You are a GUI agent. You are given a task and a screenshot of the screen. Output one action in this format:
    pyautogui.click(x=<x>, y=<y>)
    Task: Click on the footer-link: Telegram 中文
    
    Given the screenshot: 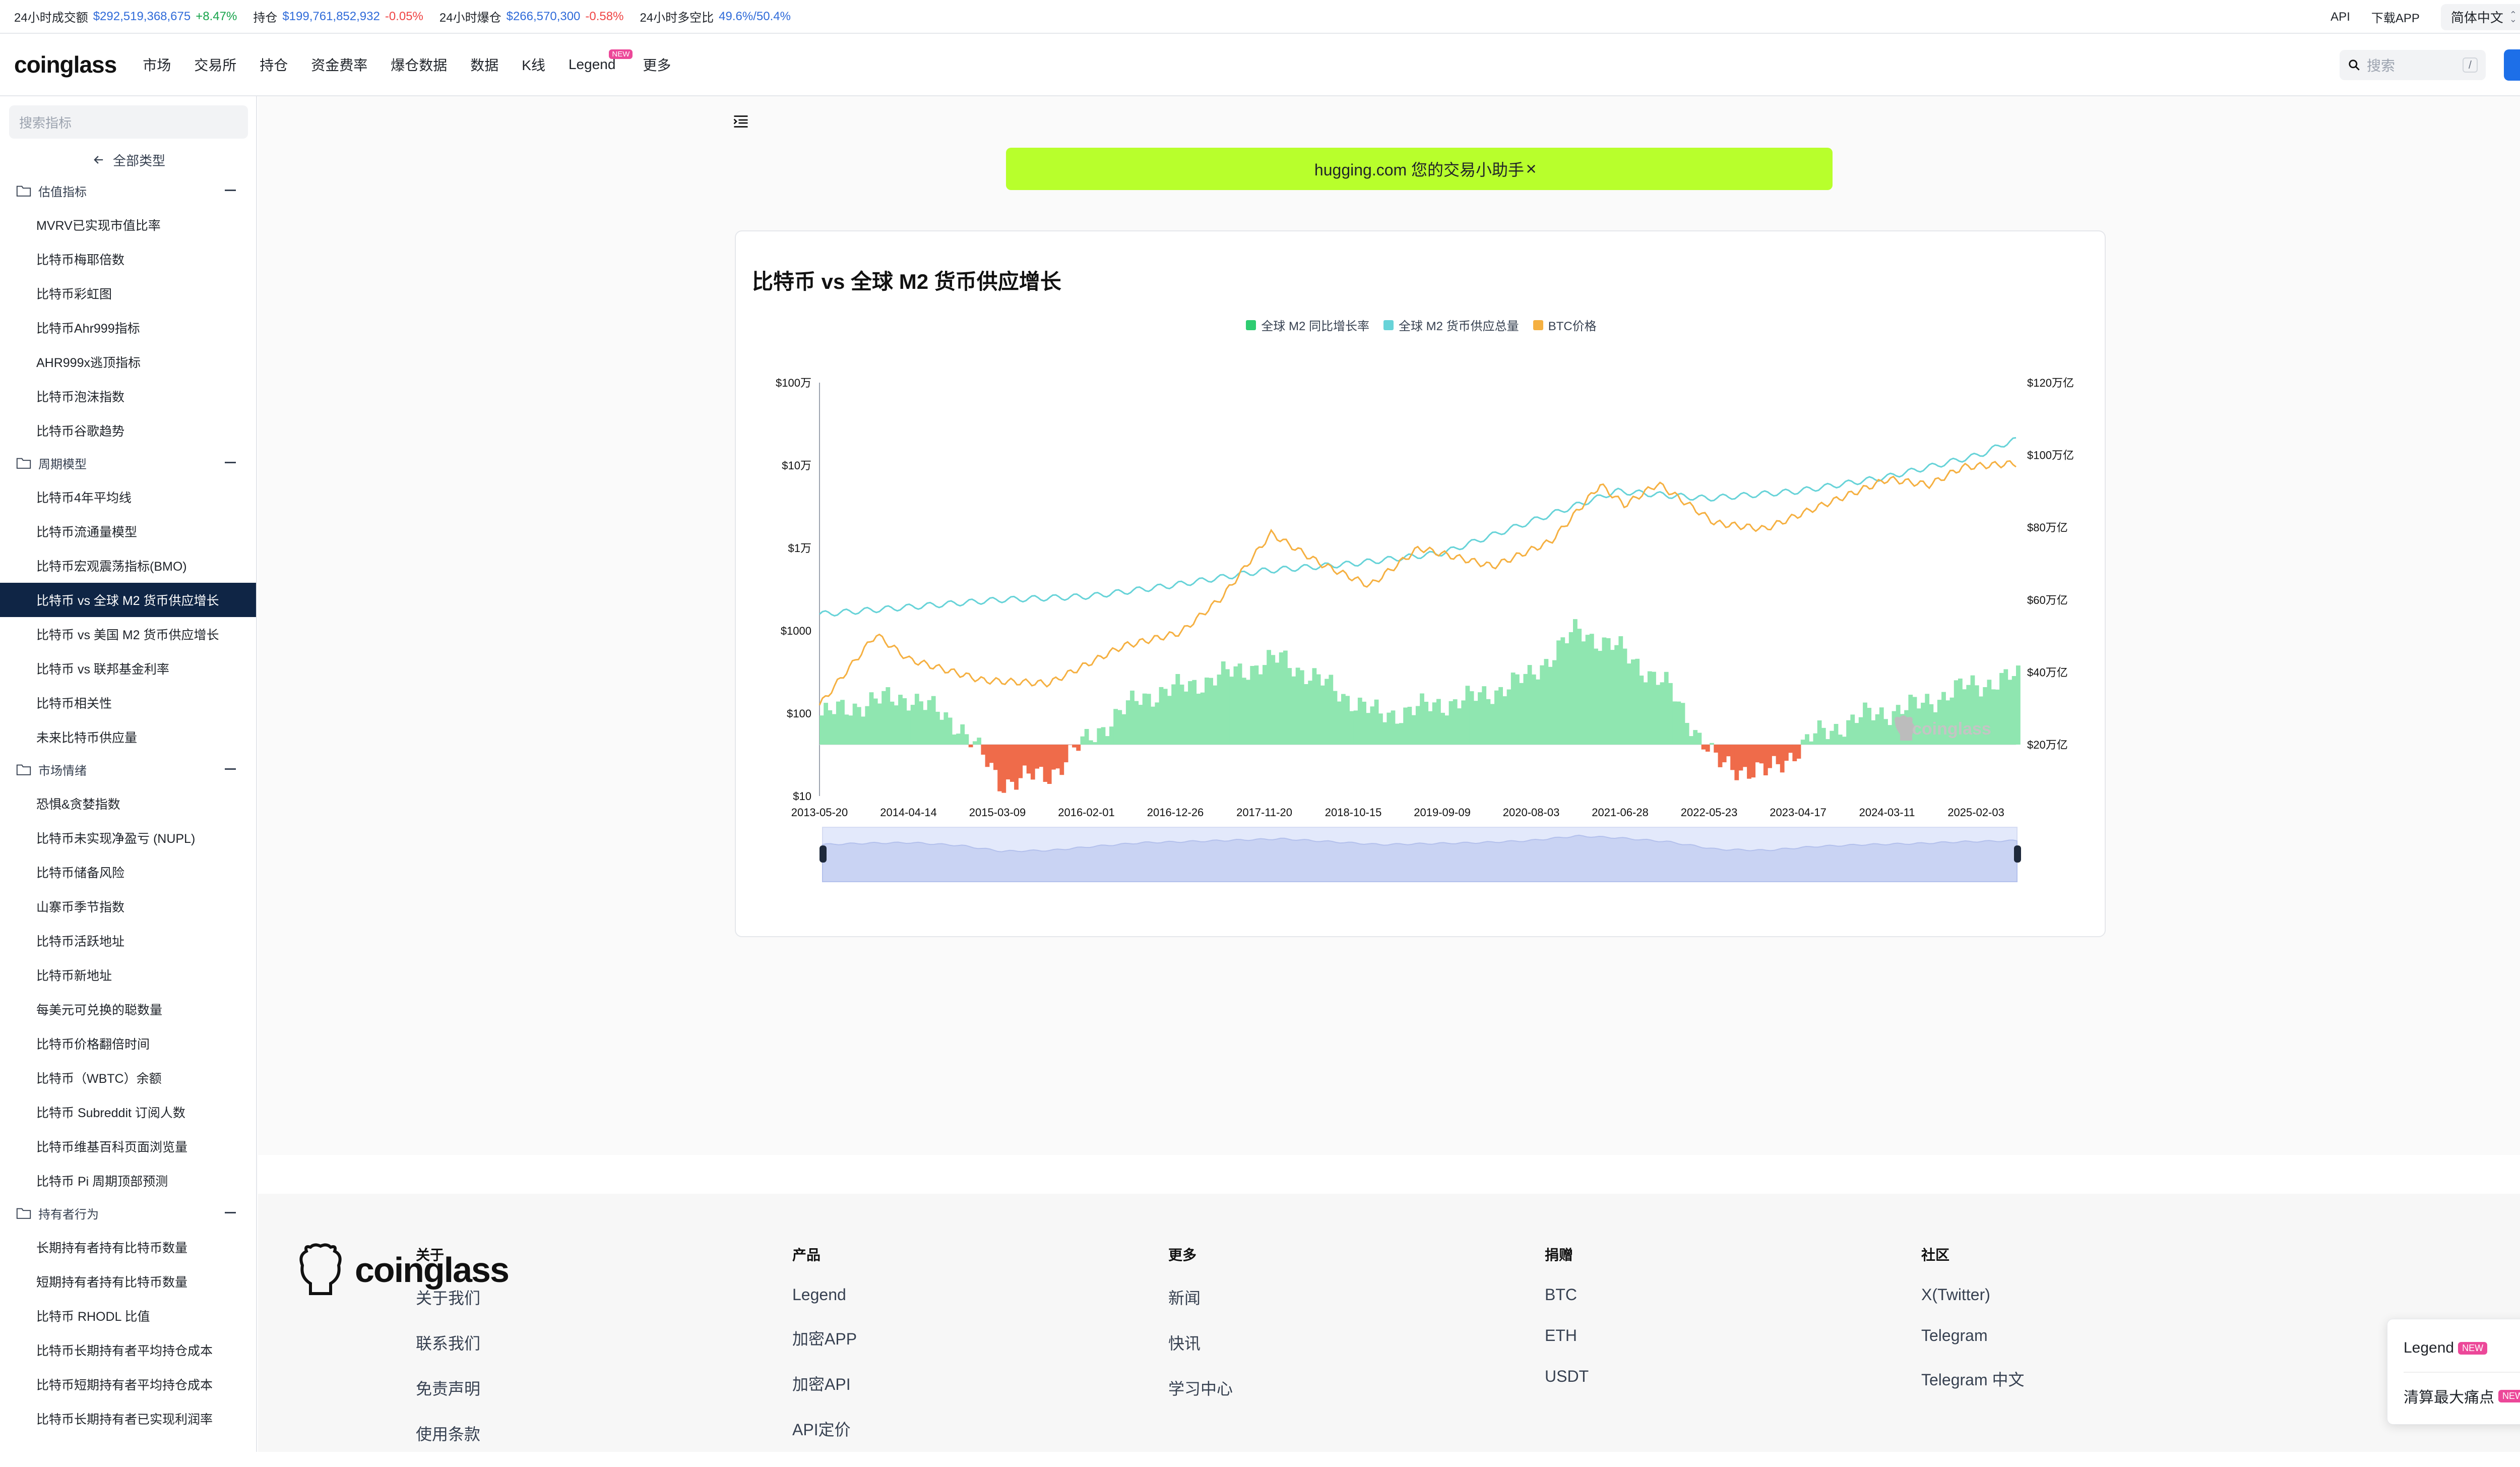 What is the action you would take?
    pyautogui.click(x=1973, y=1380)
    